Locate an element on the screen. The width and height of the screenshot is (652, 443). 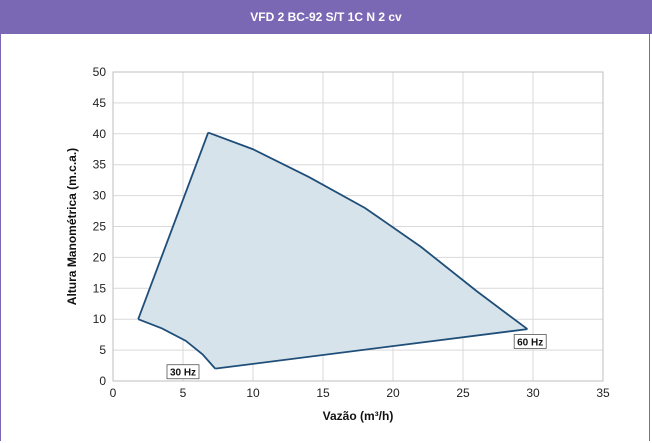
y-tick-label: 5 is located at coordinates (102, 350).